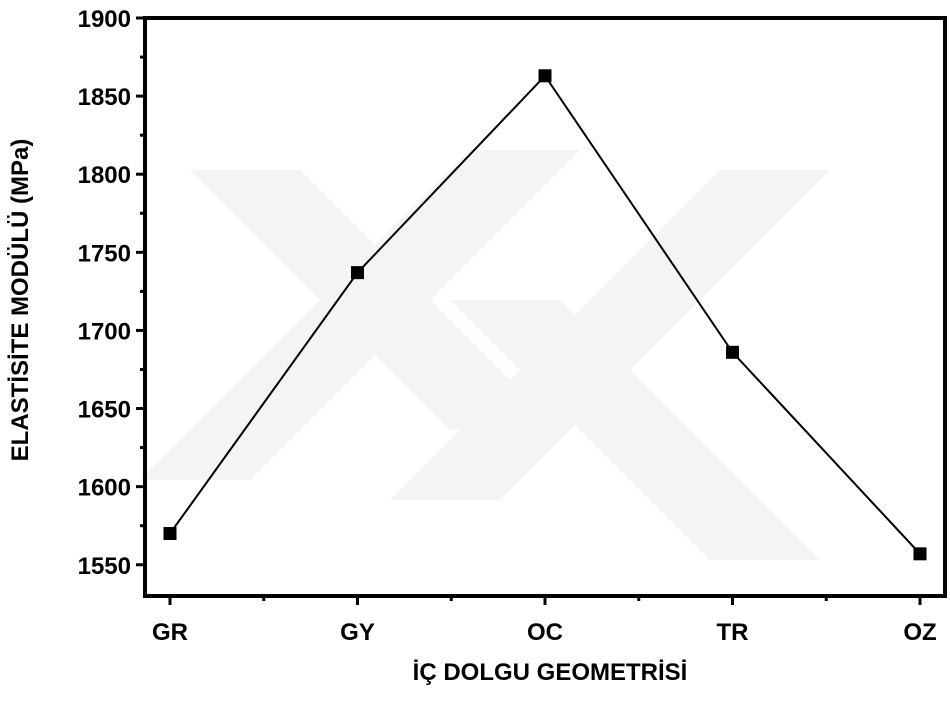 The image size is (950, 702). What do you see at coordinates (104, 97) in the screenshot?
I see `y-tick-label: 1850` at bounding box center [104, 97].